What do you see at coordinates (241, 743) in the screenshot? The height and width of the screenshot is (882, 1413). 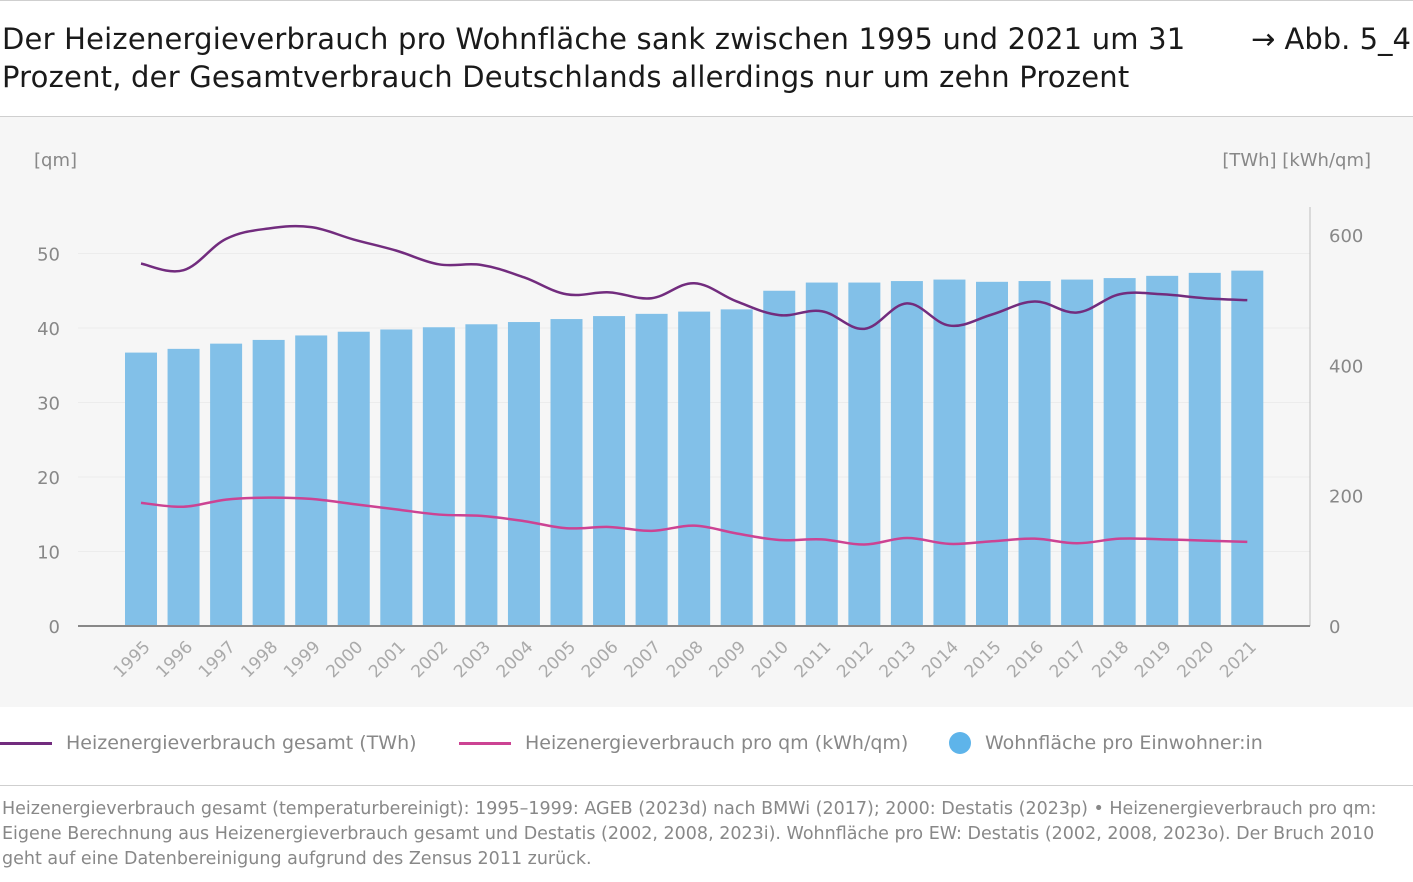 I see `legend-label-total: Heizenergieverbrauch gesamt (TWh)` at bounding box center [241, 743].